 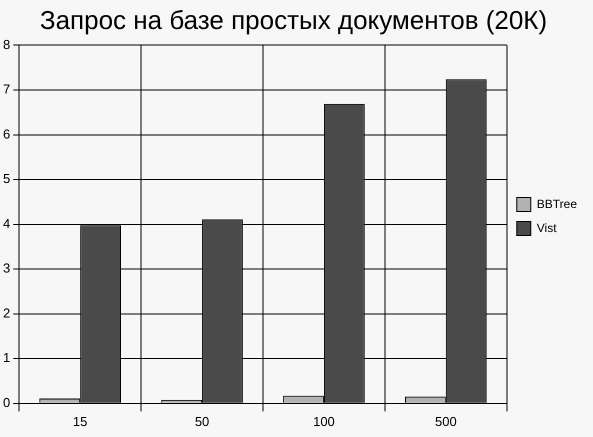 I want to click on x-tick-label: 50, so click(x=202, y=421).